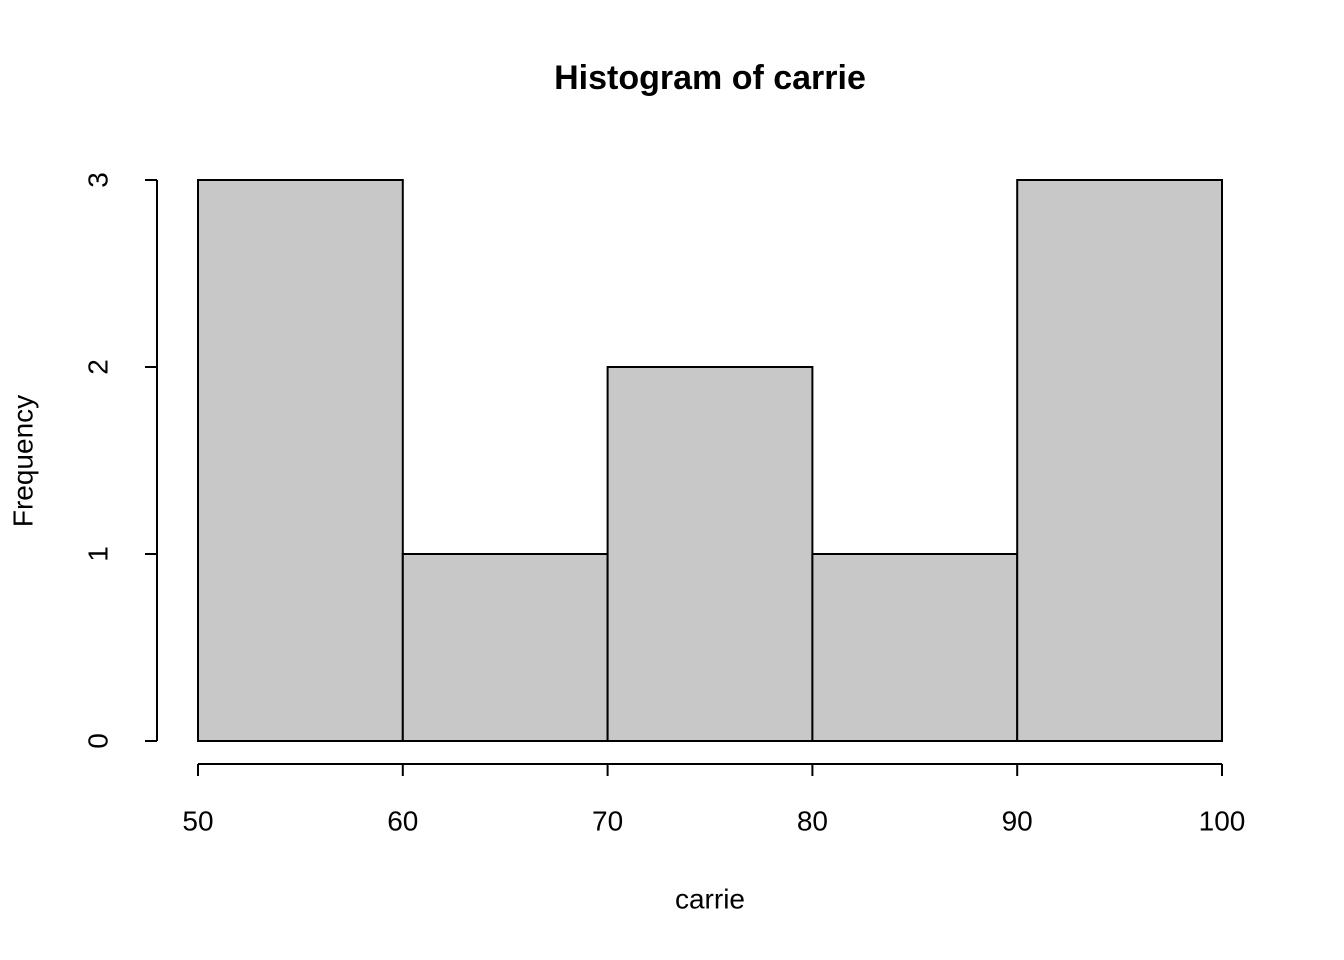 The width and height of the screenshot is (1344, 960). Describe the element at coordinates (1017, 820) in the screenshot. I see `x-tick-label: 90` at that location.